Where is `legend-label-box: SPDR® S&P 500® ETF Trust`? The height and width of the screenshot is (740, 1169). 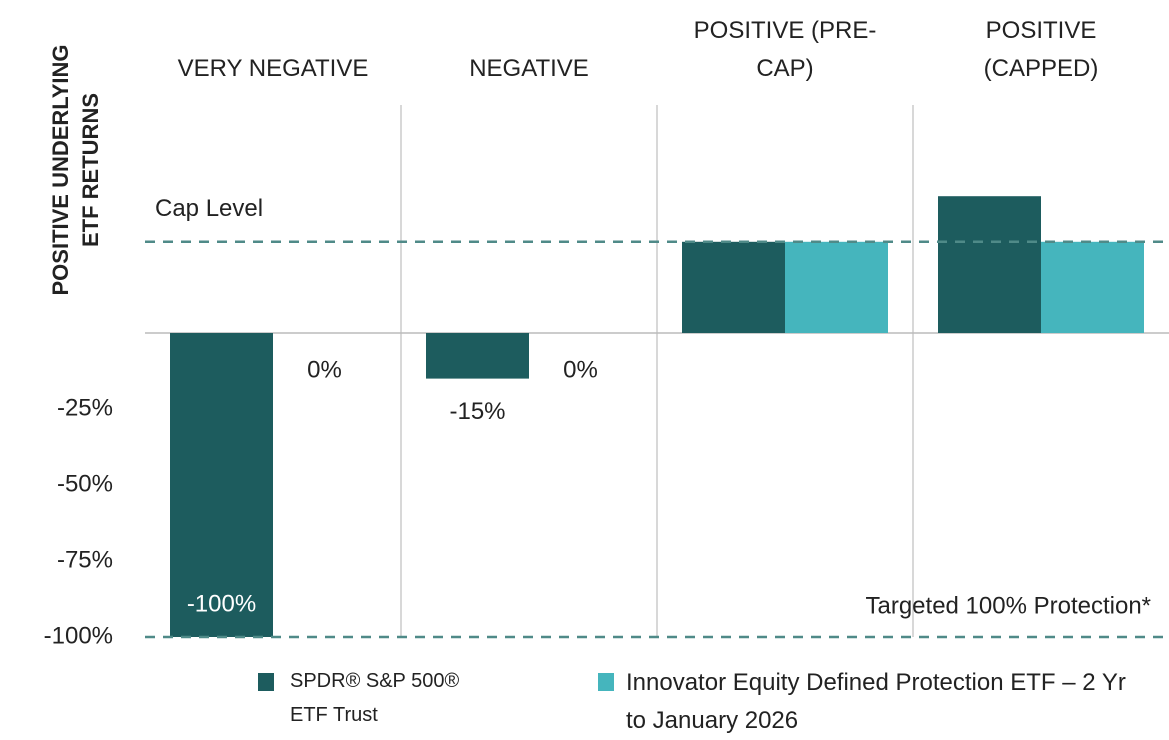 legend-label-box: SPDR® S&P 500® ETF Trust is located at coordinates (375, 698).